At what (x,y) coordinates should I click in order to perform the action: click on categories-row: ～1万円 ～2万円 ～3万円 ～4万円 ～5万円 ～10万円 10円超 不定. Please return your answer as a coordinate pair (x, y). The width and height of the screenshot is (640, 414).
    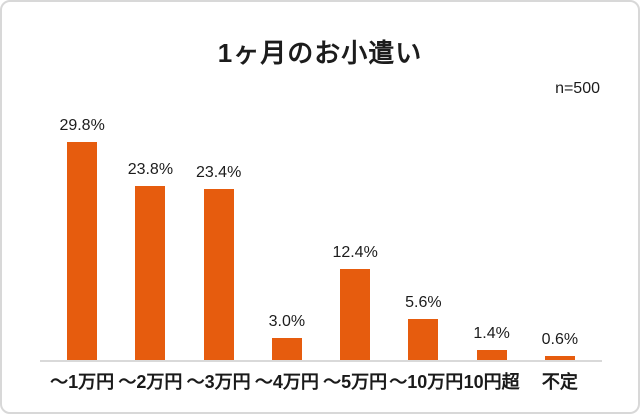
    Looking at the image, I should click on (321, 381).